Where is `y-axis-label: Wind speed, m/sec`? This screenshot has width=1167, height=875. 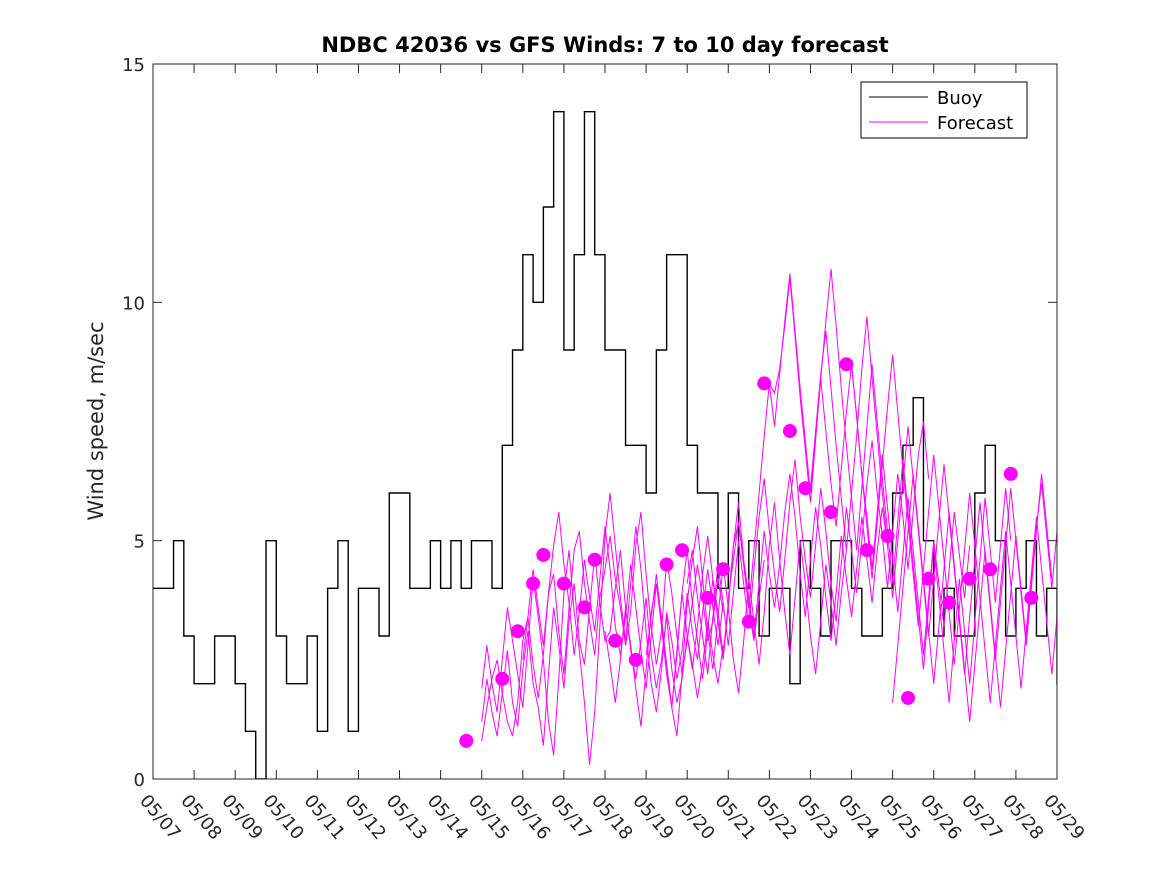 y-axis-label: Wind speed, m/sec is located at coordinates (96, 420).